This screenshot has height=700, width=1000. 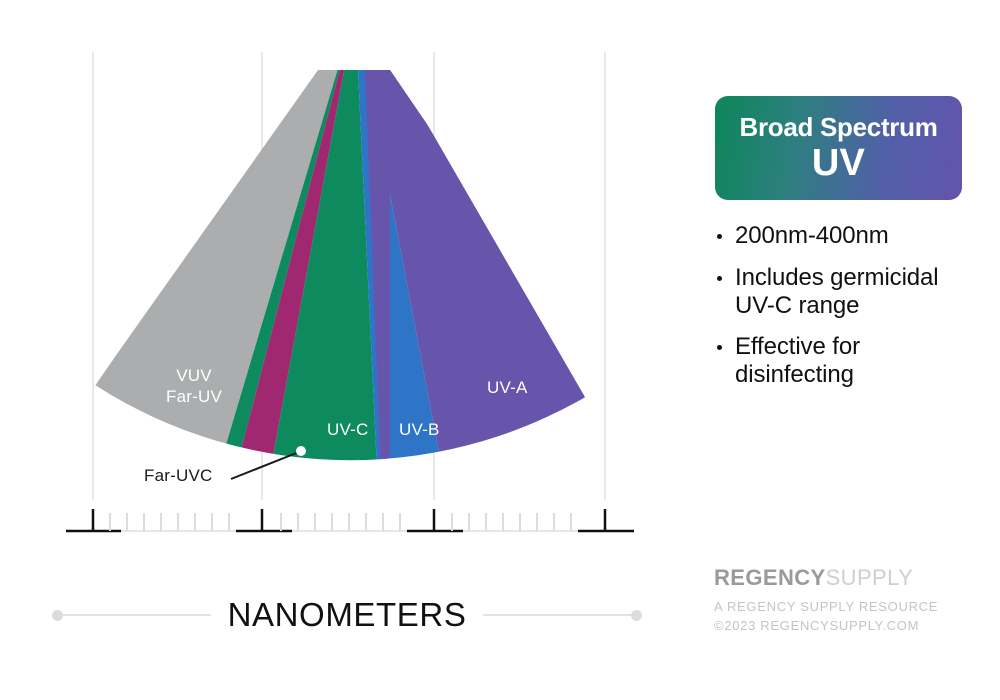 What do you see at coordinates (849, 361) in the screenshot?
I see `bullet-item-disinfecting: Effective for disinfecting` at bounding box center [849, 361].